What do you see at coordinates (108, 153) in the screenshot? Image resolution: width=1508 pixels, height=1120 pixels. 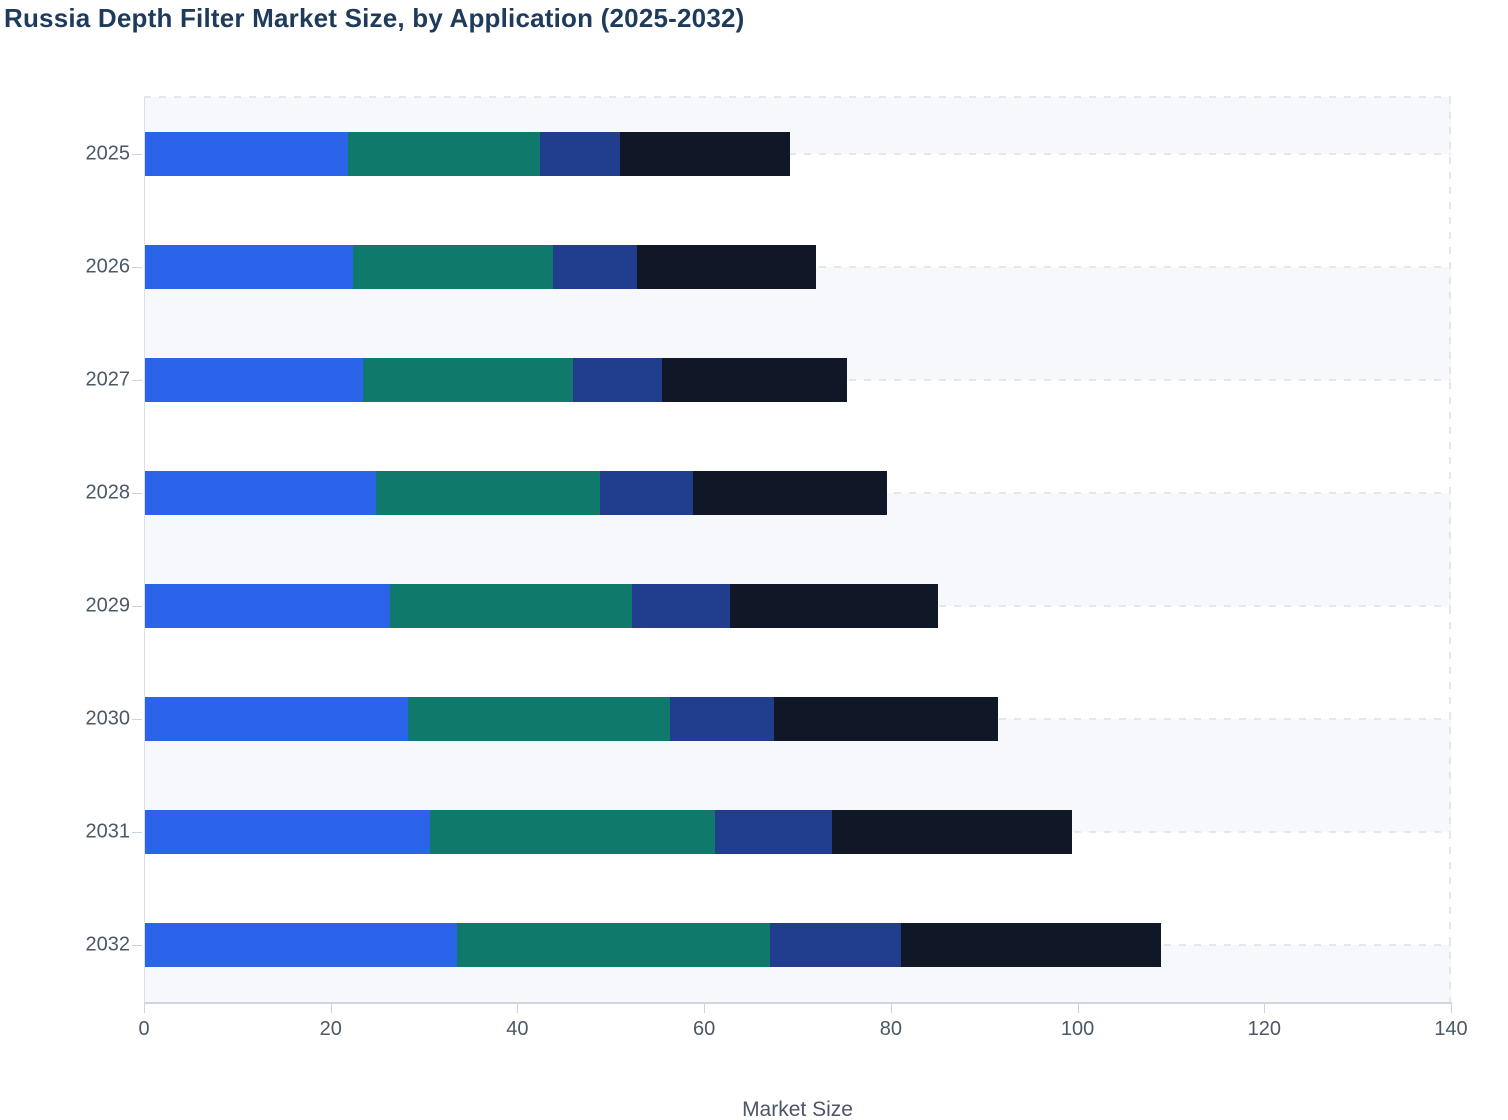 I see `y-tick-label-2025: 2025` at bounding box center [108, 153].